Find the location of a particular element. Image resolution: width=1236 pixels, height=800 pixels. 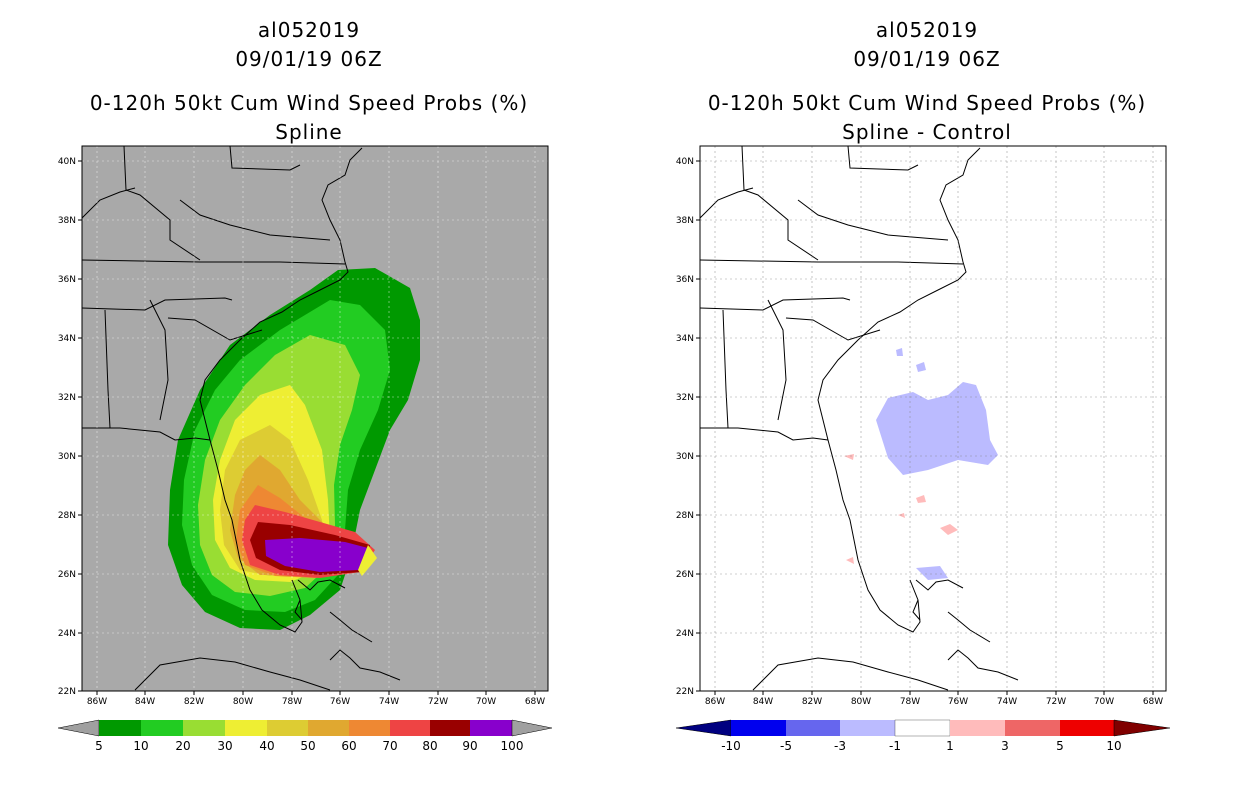

colorbar-label: -10 is located at coordinates (731, 746).